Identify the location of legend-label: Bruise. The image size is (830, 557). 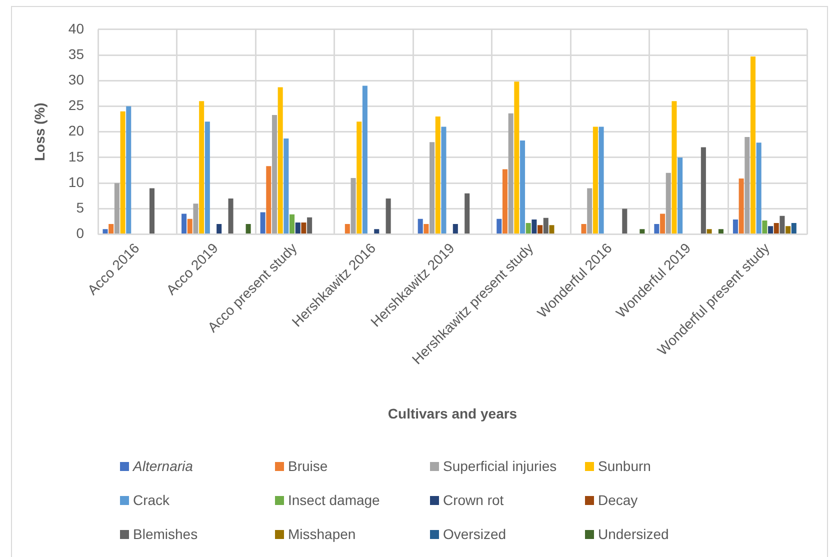
(308, 466).